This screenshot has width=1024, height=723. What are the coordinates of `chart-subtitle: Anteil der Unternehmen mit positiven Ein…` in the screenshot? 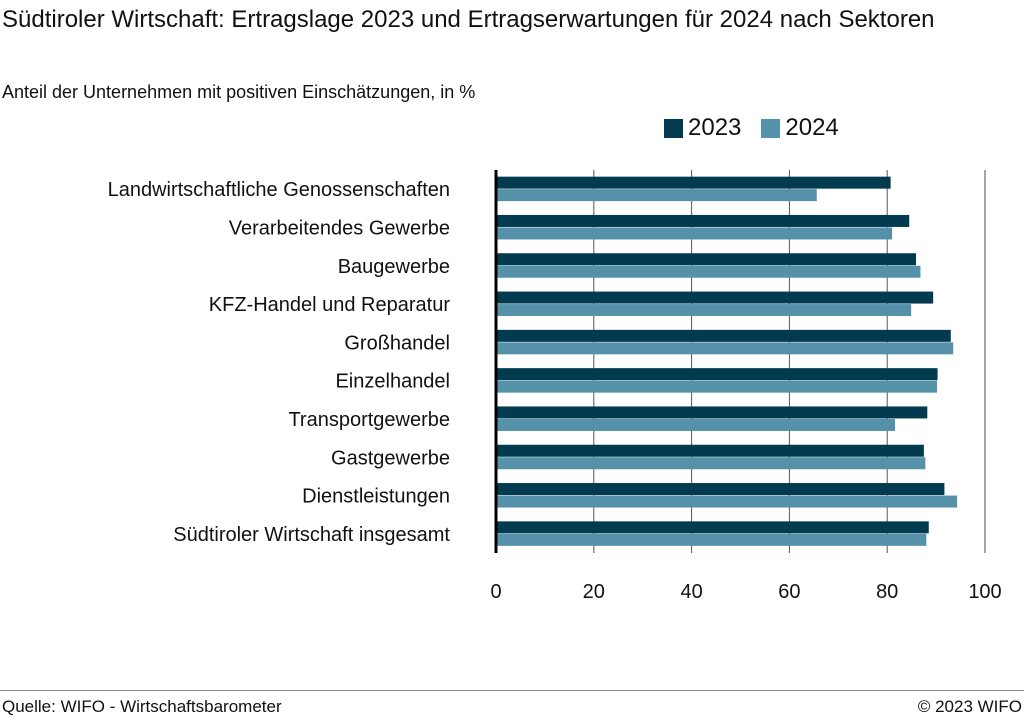 It's located at (239, 92).